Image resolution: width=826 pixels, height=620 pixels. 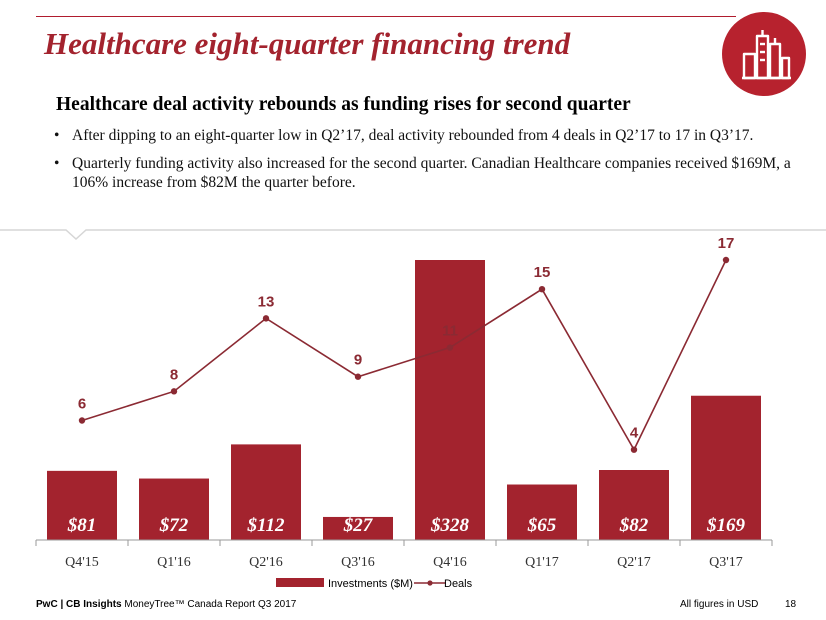 What do you see at coordinates (266, 301) in the screenshot?
I see `deals-value-label: 13` at bounding box center [266, 301].